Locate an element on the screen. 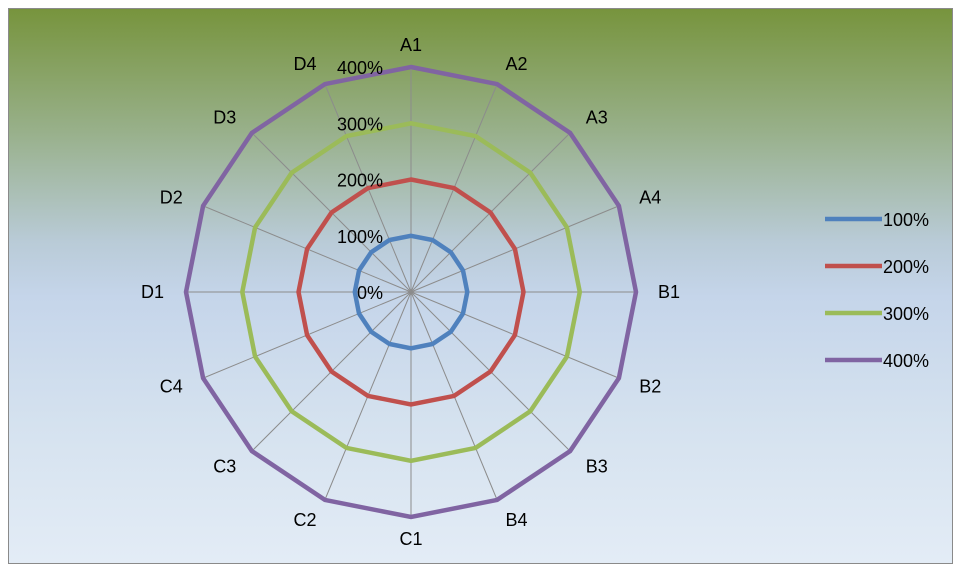 This screenshot has height=566, width=955. radial-tick-labels: 0% 100% 200% 300% 400% is located at coordinates (360, 180).